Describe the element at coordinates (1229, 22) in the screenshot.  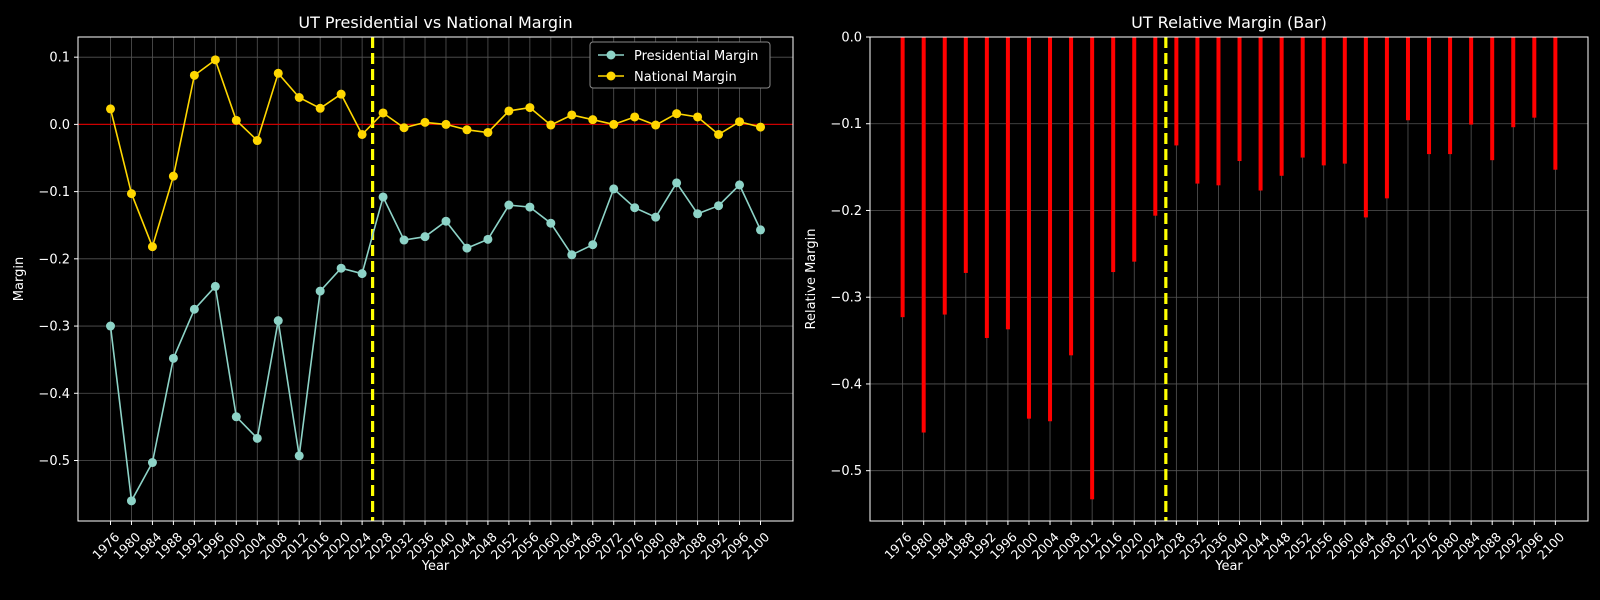
I see `bar-chart-title: UT Relative Margin (Bar)` at that location.